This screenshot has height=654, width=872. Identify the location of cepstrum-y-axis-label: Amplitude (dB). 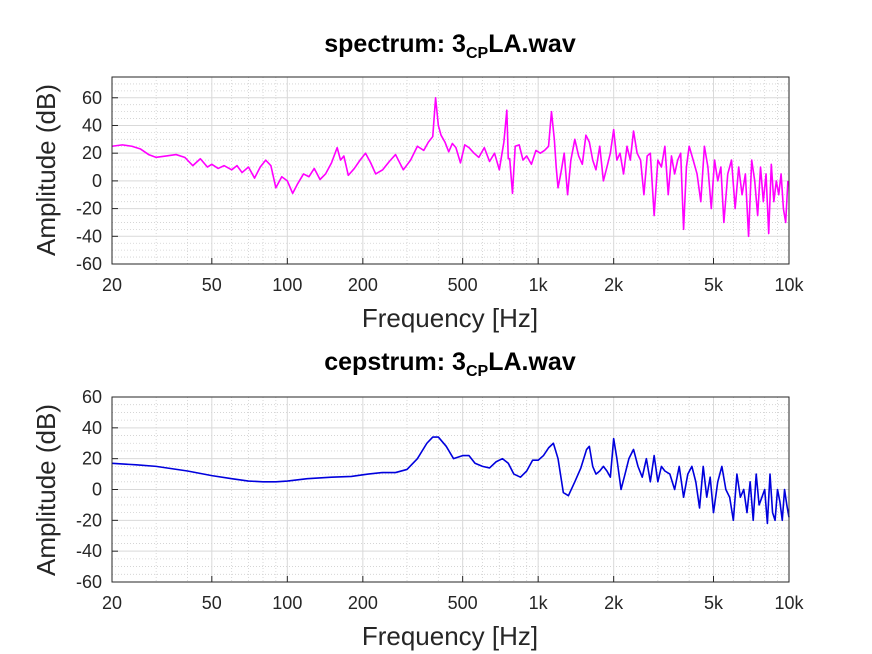
(46, 490).